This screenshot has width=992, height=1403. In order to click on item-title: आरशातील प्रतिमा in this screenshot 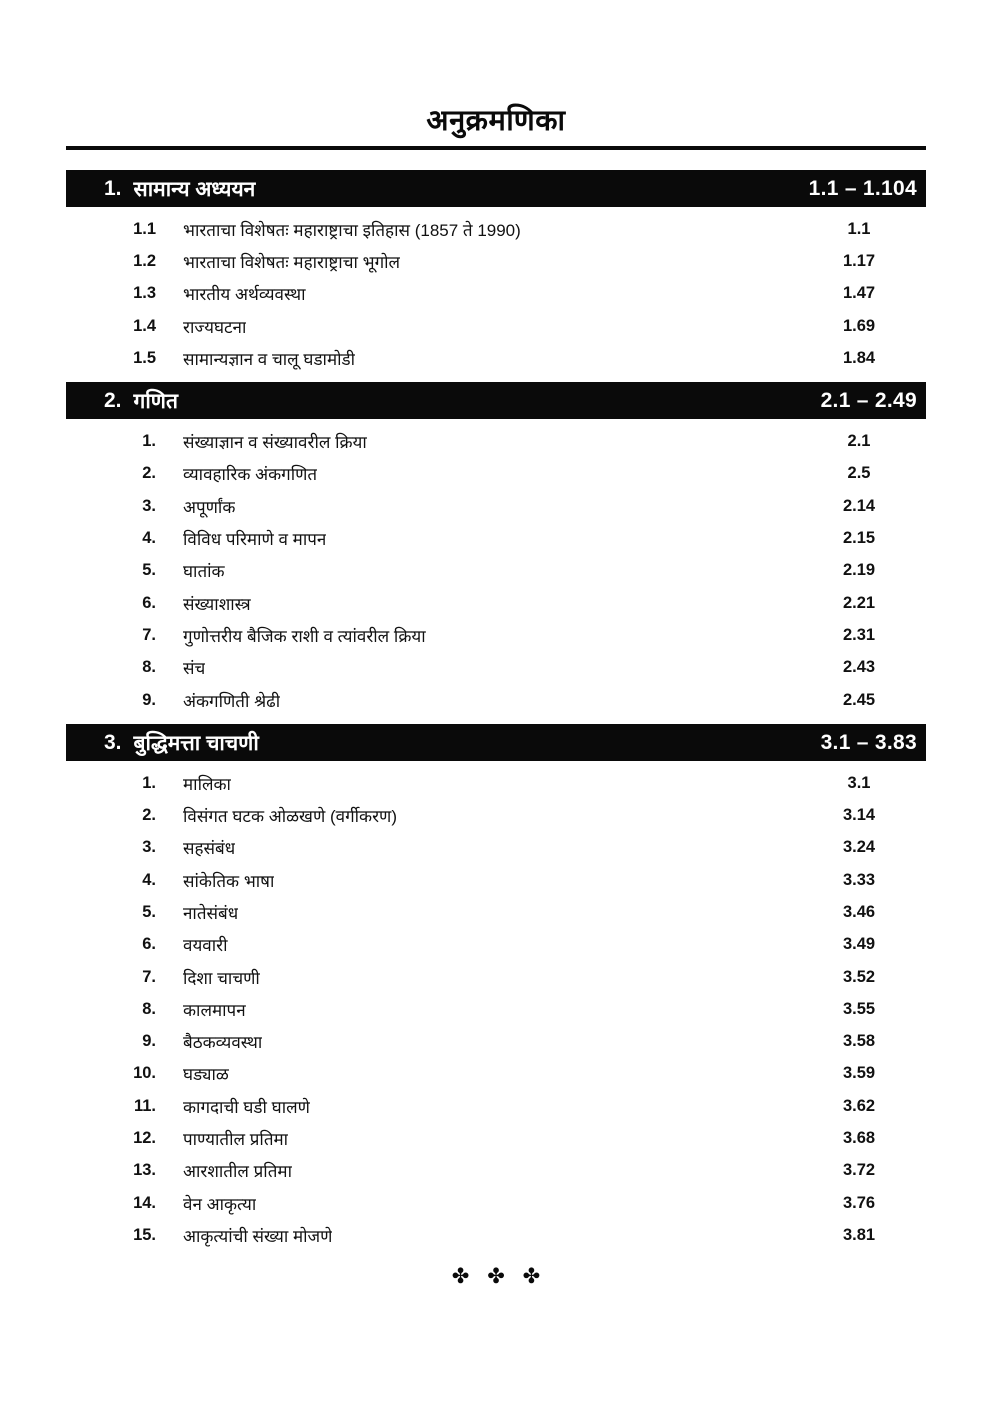, I will do `click(237, 1172)`.